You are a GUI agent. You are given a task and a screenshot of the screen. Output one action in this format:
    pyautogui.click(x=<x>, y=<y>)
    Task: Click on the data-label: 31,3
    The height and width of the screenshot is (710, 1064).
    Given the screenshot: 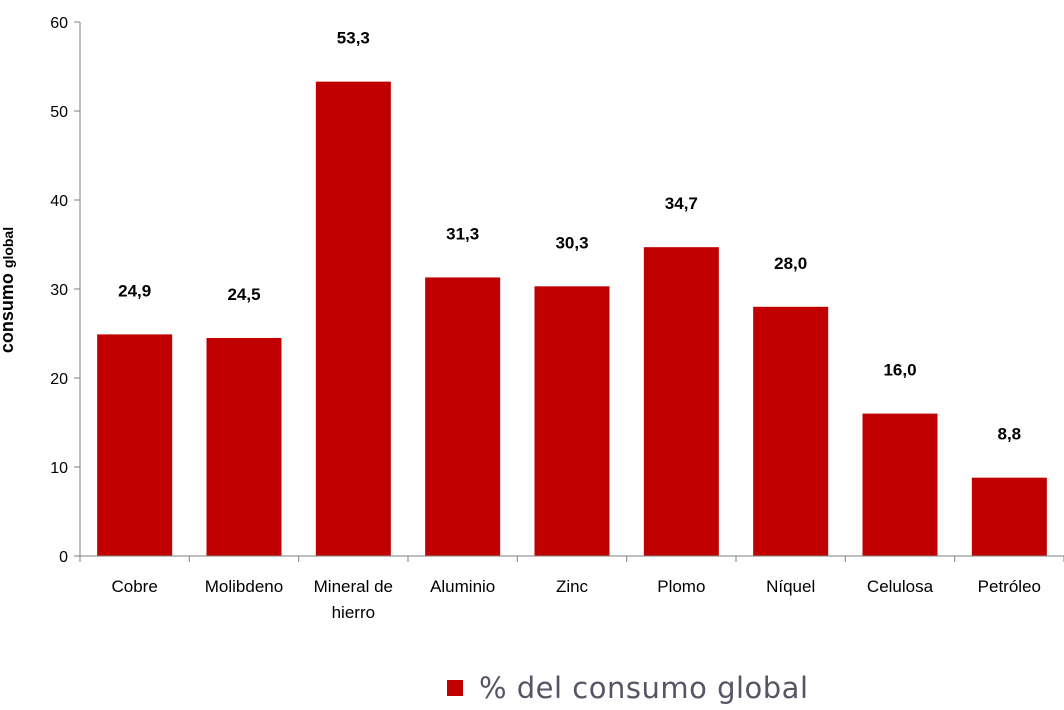 What is the action you would take?
    pyautogui.click(x=462, y=233)
    